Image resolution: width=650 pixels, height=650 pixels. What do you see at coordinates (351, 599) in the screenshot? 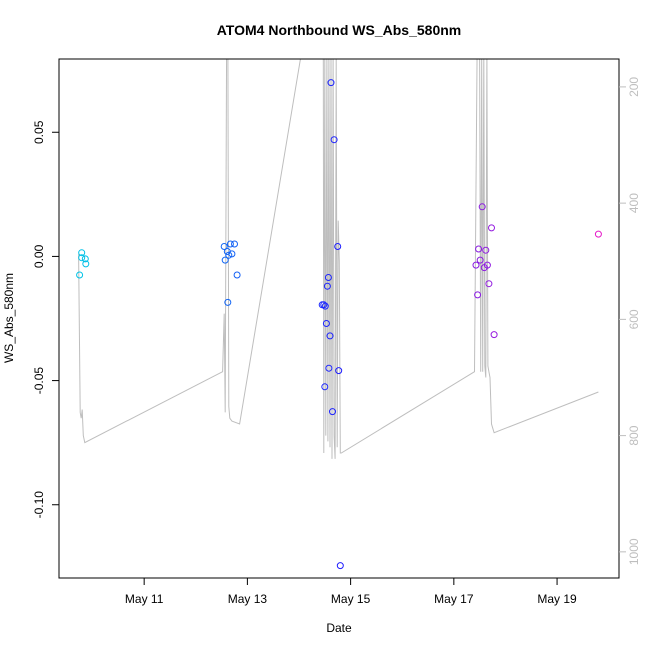
I see `x-tick-label: May 15` at bounding box center [351, 599].